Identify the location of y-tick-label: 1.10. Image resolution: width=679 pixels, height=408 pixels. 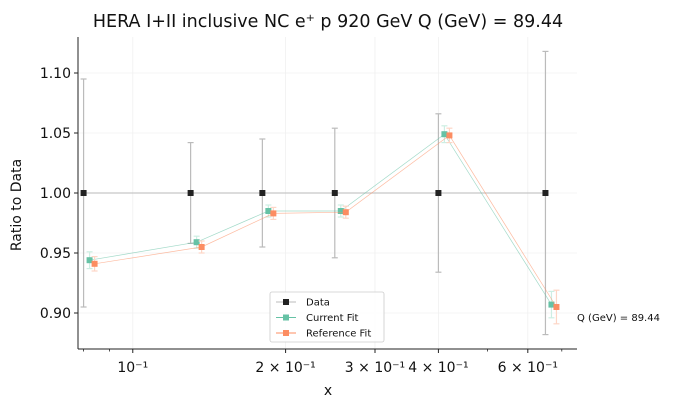
(55, 74).